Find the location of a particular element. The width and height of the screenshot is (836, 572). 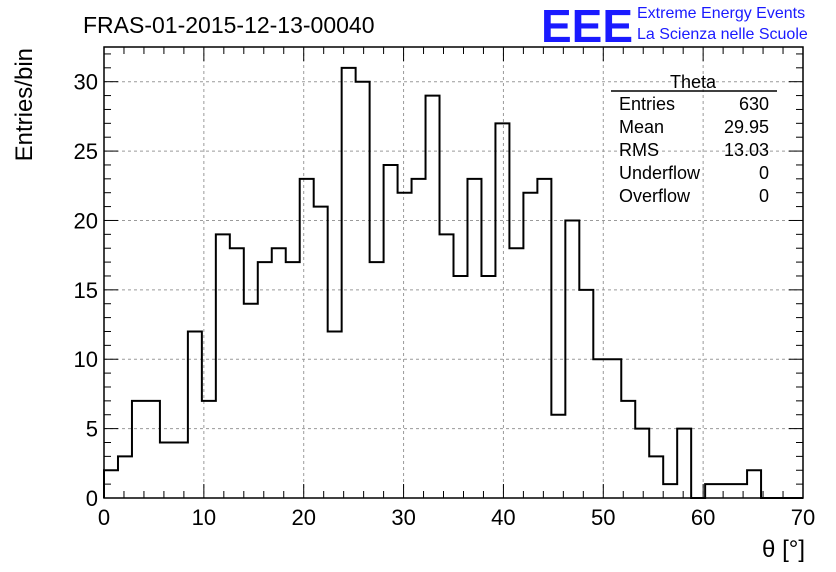

x-tick-label: 40 is located at coordinates (503, 517).